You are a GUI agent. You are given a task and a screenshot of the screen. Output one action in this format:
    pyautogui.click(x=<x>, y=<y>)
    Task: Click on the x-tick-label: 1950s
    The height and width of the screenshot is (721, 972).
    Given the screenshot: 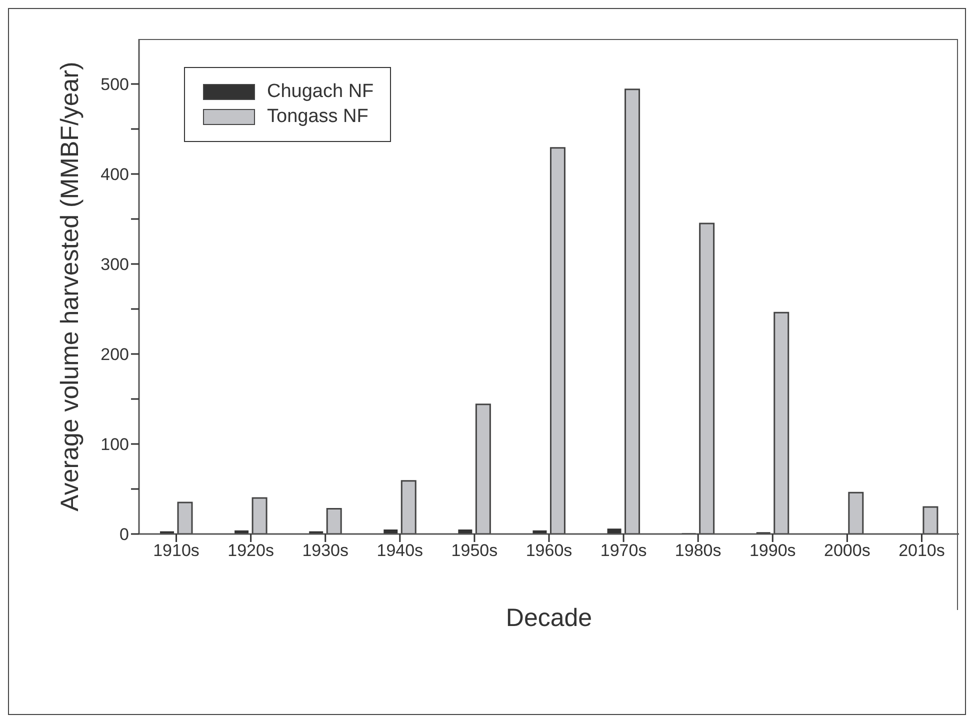 What is the action you would take?
    pyautogui.click(x=474, y=550)
    